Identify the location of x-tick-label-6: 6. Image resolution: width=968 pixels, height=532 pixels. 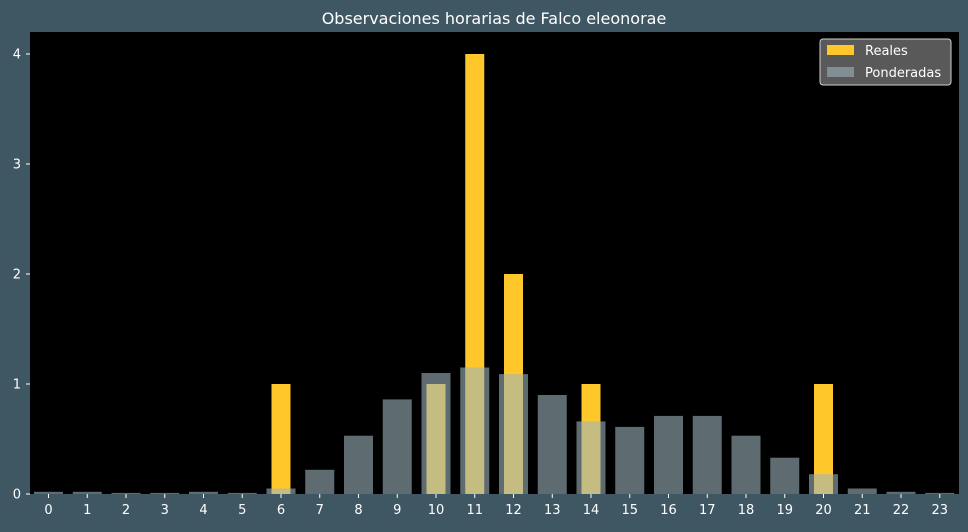
(281, 510).